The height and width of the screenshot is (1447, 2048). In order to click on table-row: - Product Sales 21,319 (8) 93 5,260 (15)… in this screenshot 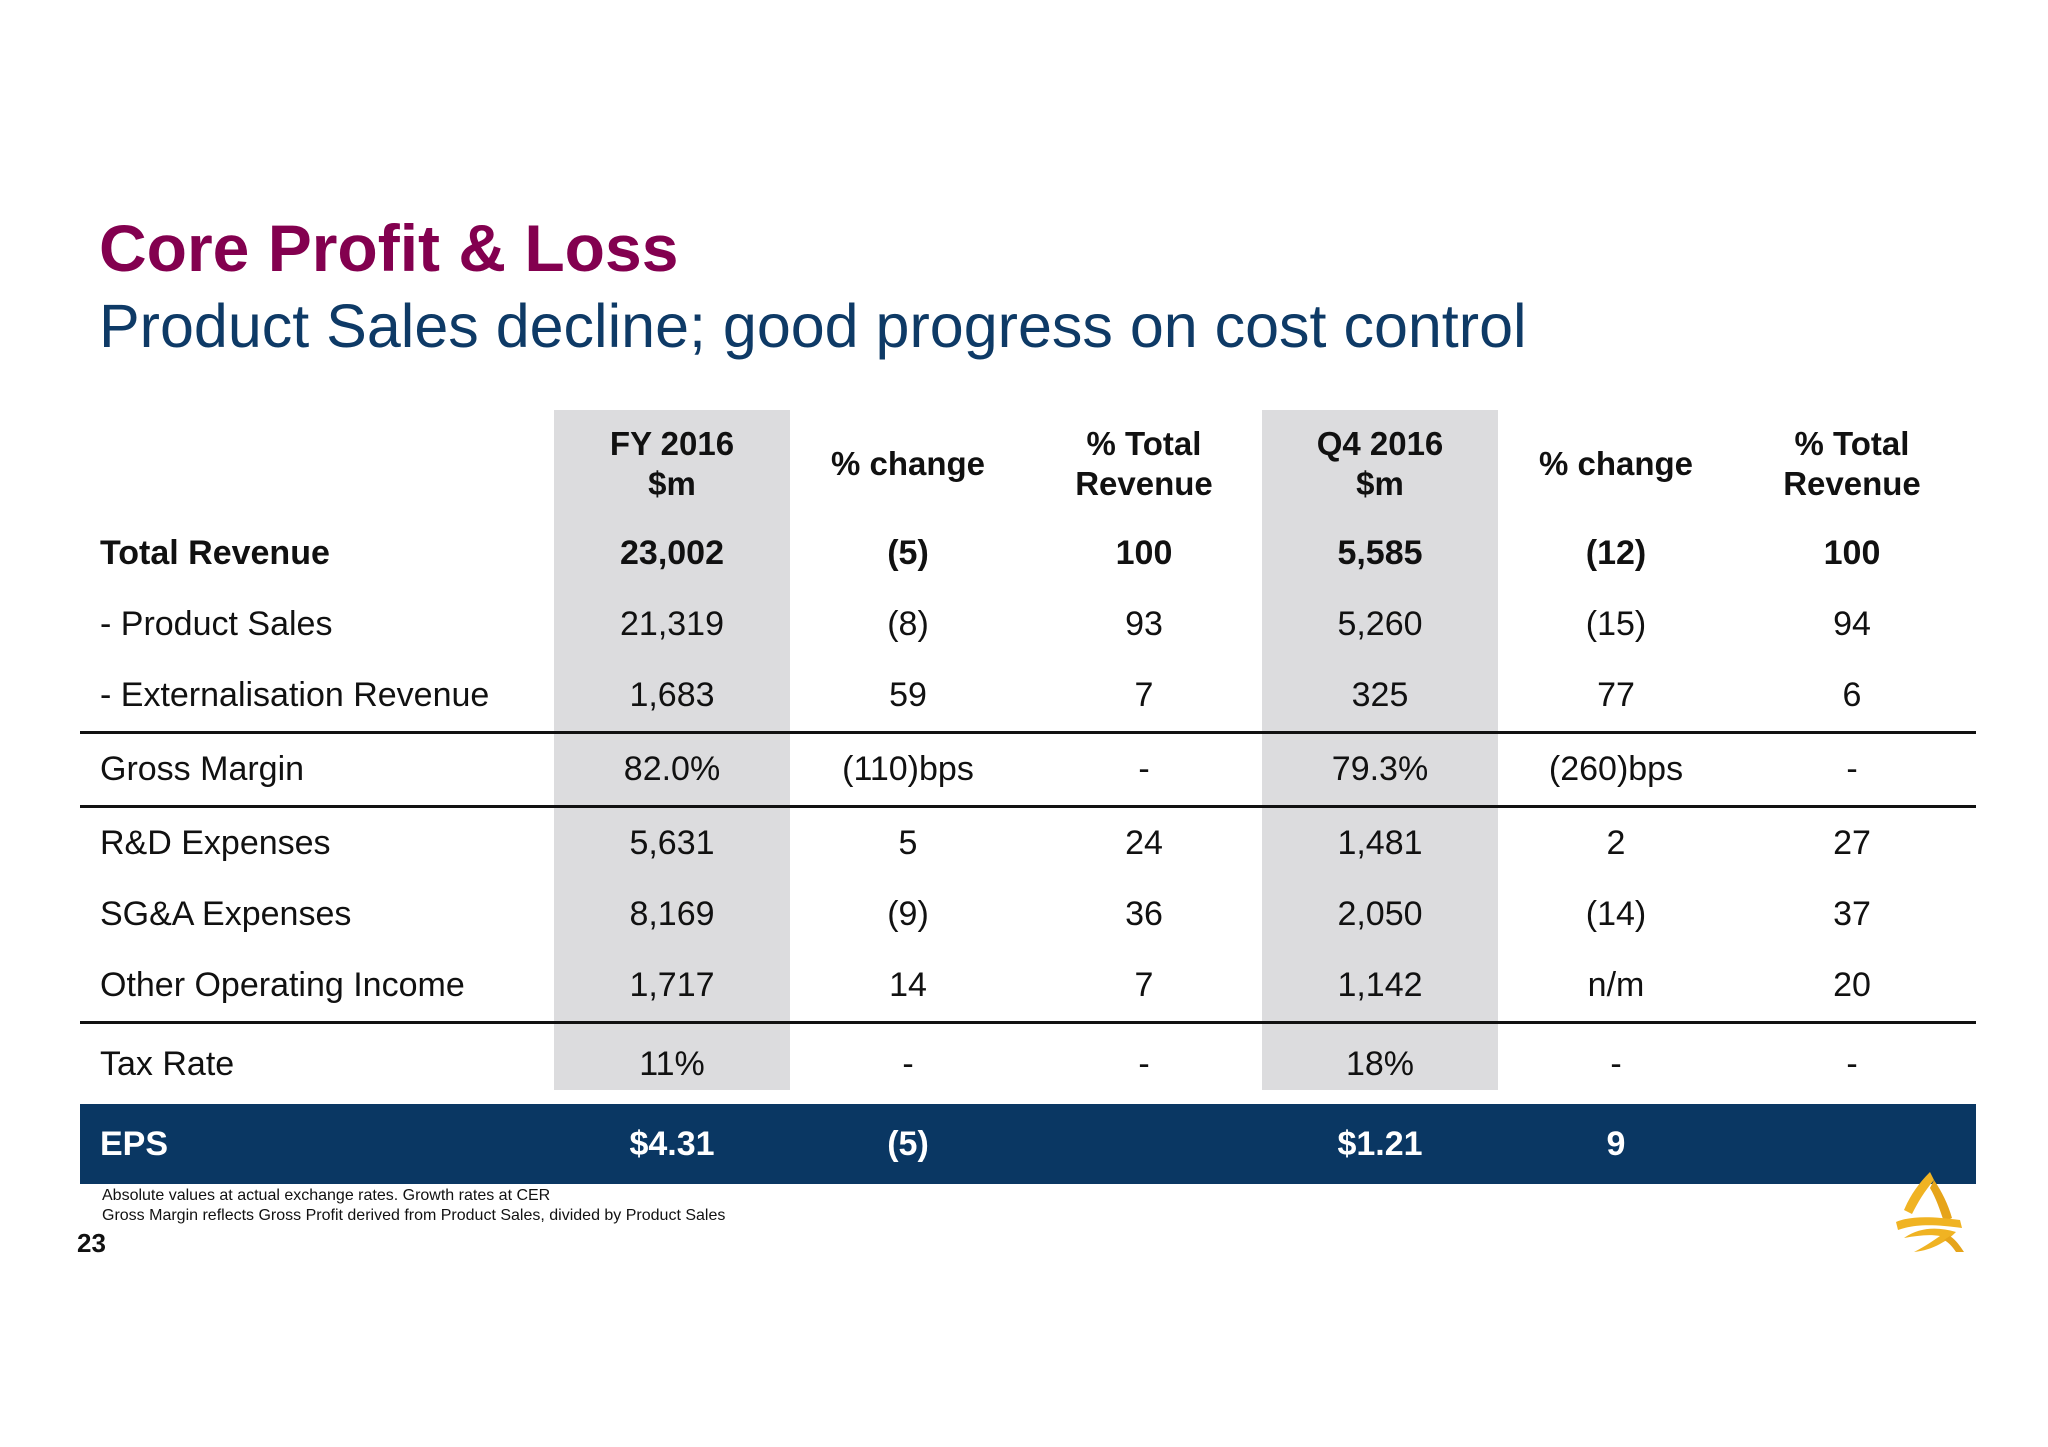, I will do `click(1028, 624)`.